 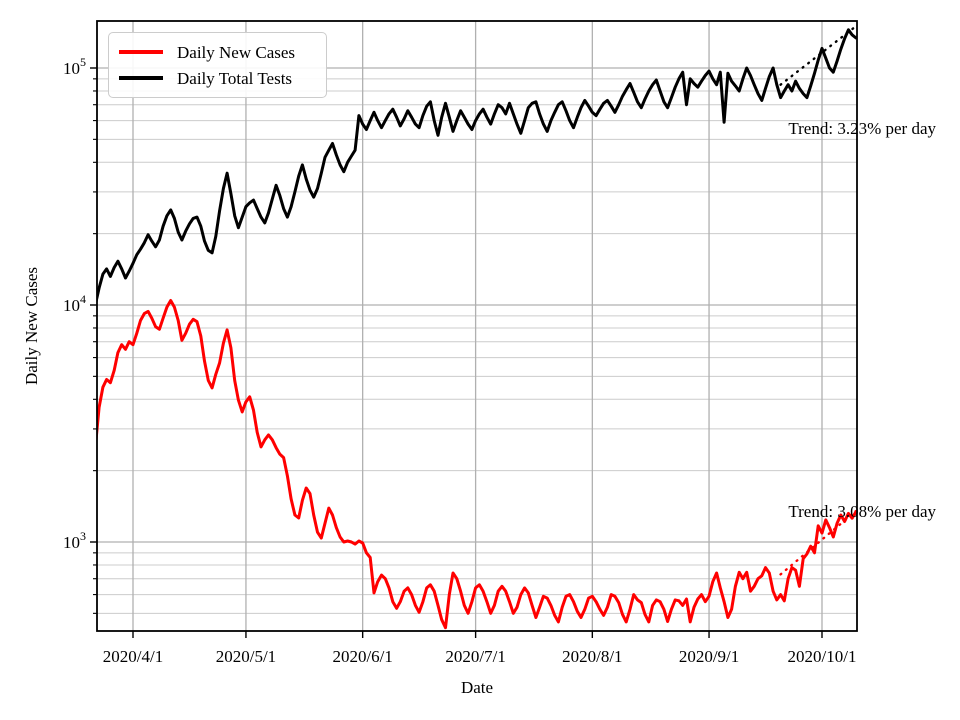 What do you see at coordinates (74, 303) in the screenshot?
I see `y-tick-label: 10⁴` at bounding box center [74, 303].